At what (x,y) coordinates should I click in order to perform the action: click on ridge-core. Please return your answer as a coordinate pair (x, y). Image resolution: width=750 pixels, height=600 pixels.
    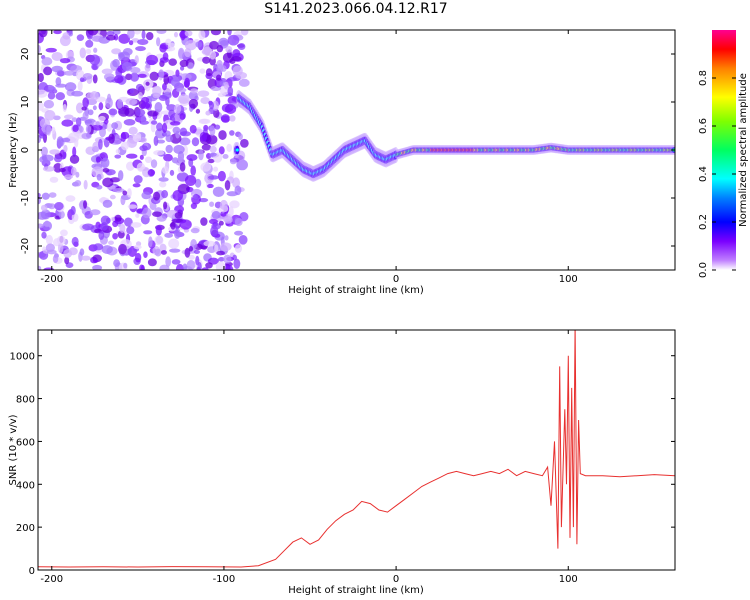
    Looking at the image, I should click on (237, 150).